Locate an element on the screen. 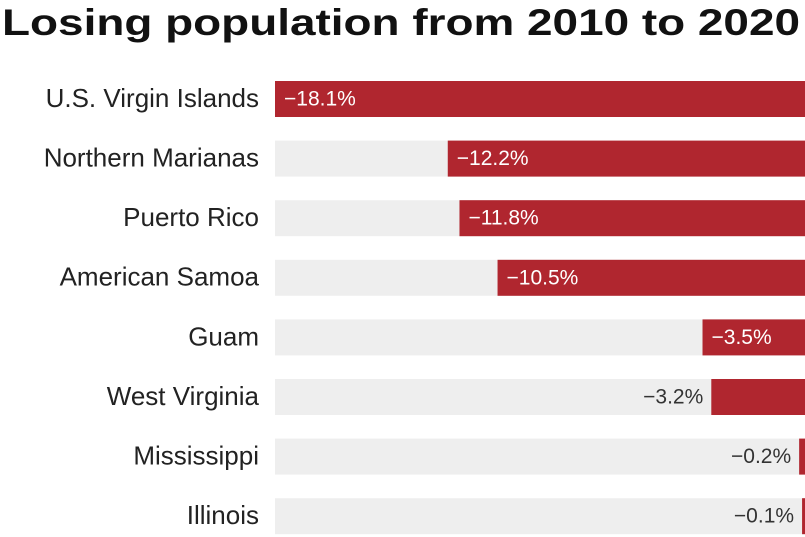 This screenshot has height=537, width=805. category-label: Mississippi is located at coordinates (196, 455).